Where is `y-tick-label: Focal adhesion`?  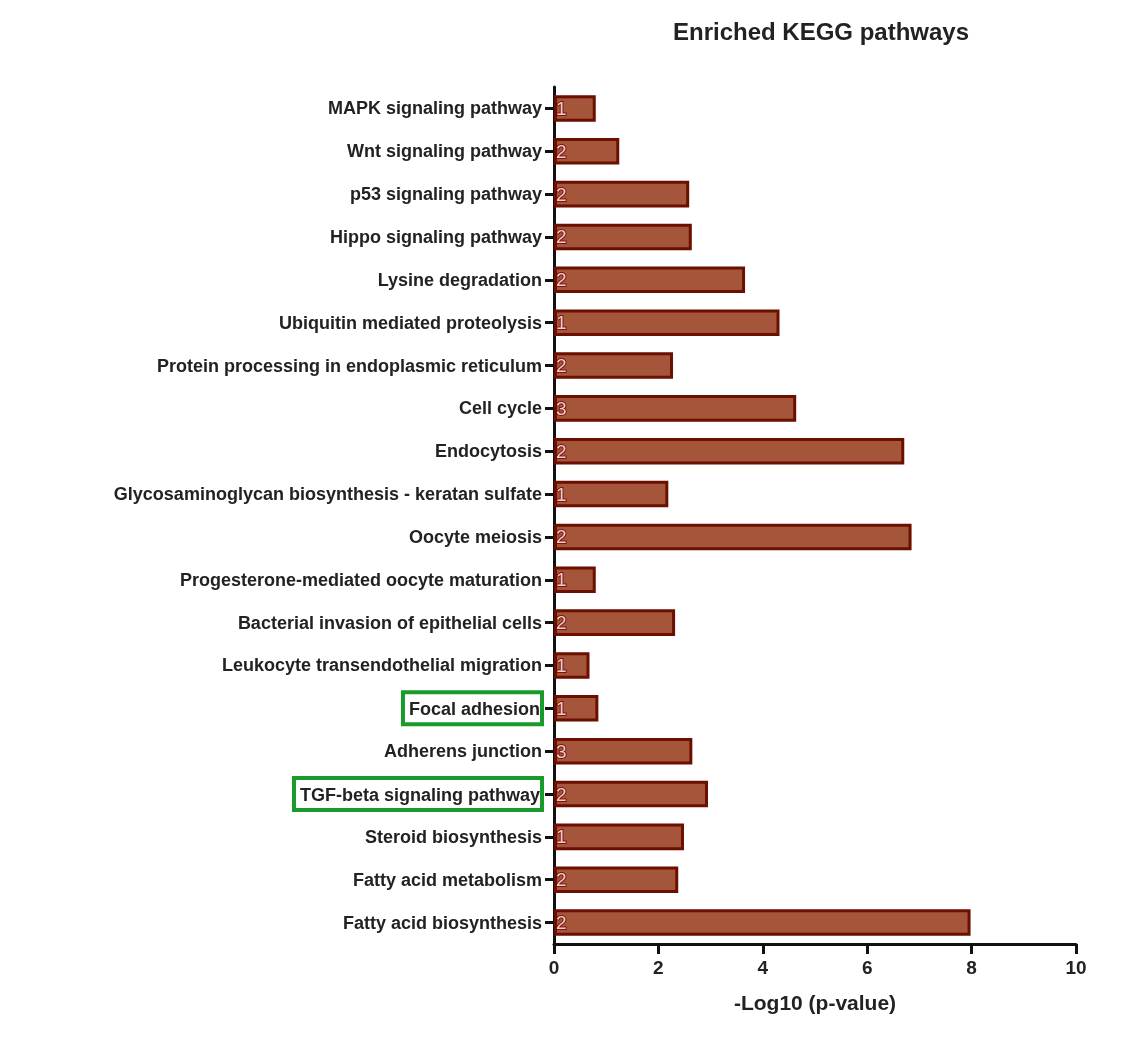 y-tick-label: Focal adhesion is located at coordinates (474, 709).